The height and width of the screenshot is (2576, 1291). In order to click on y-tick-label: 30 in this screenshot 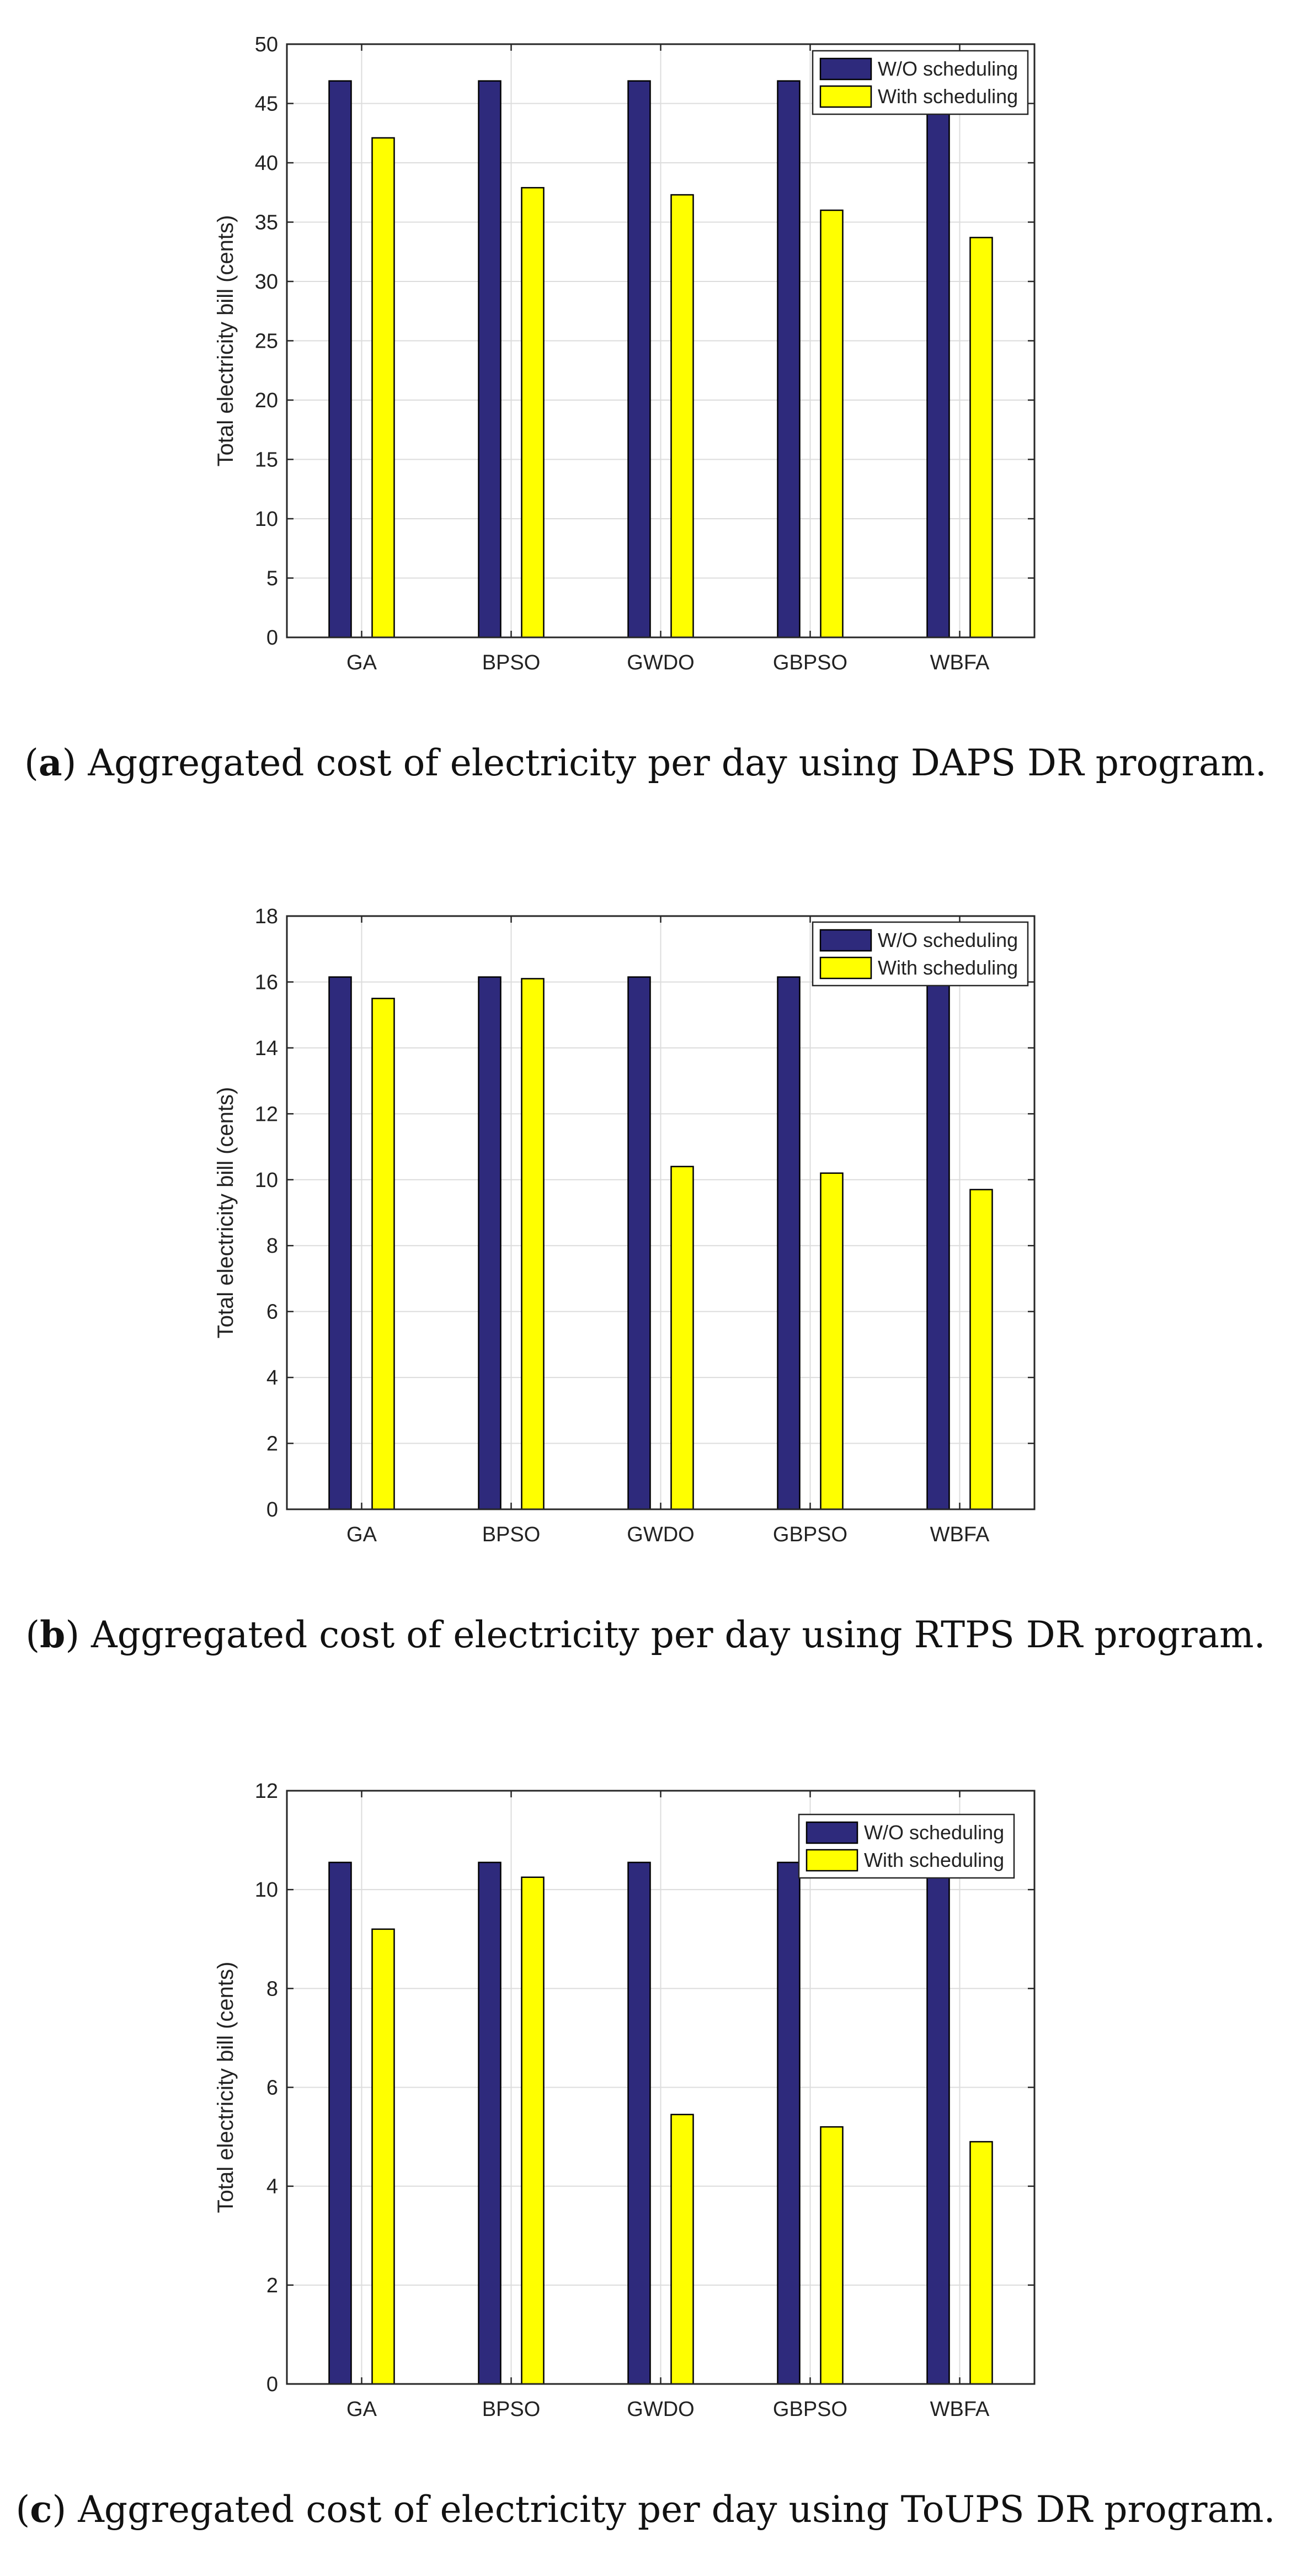, I will do `click(266, 282)`.